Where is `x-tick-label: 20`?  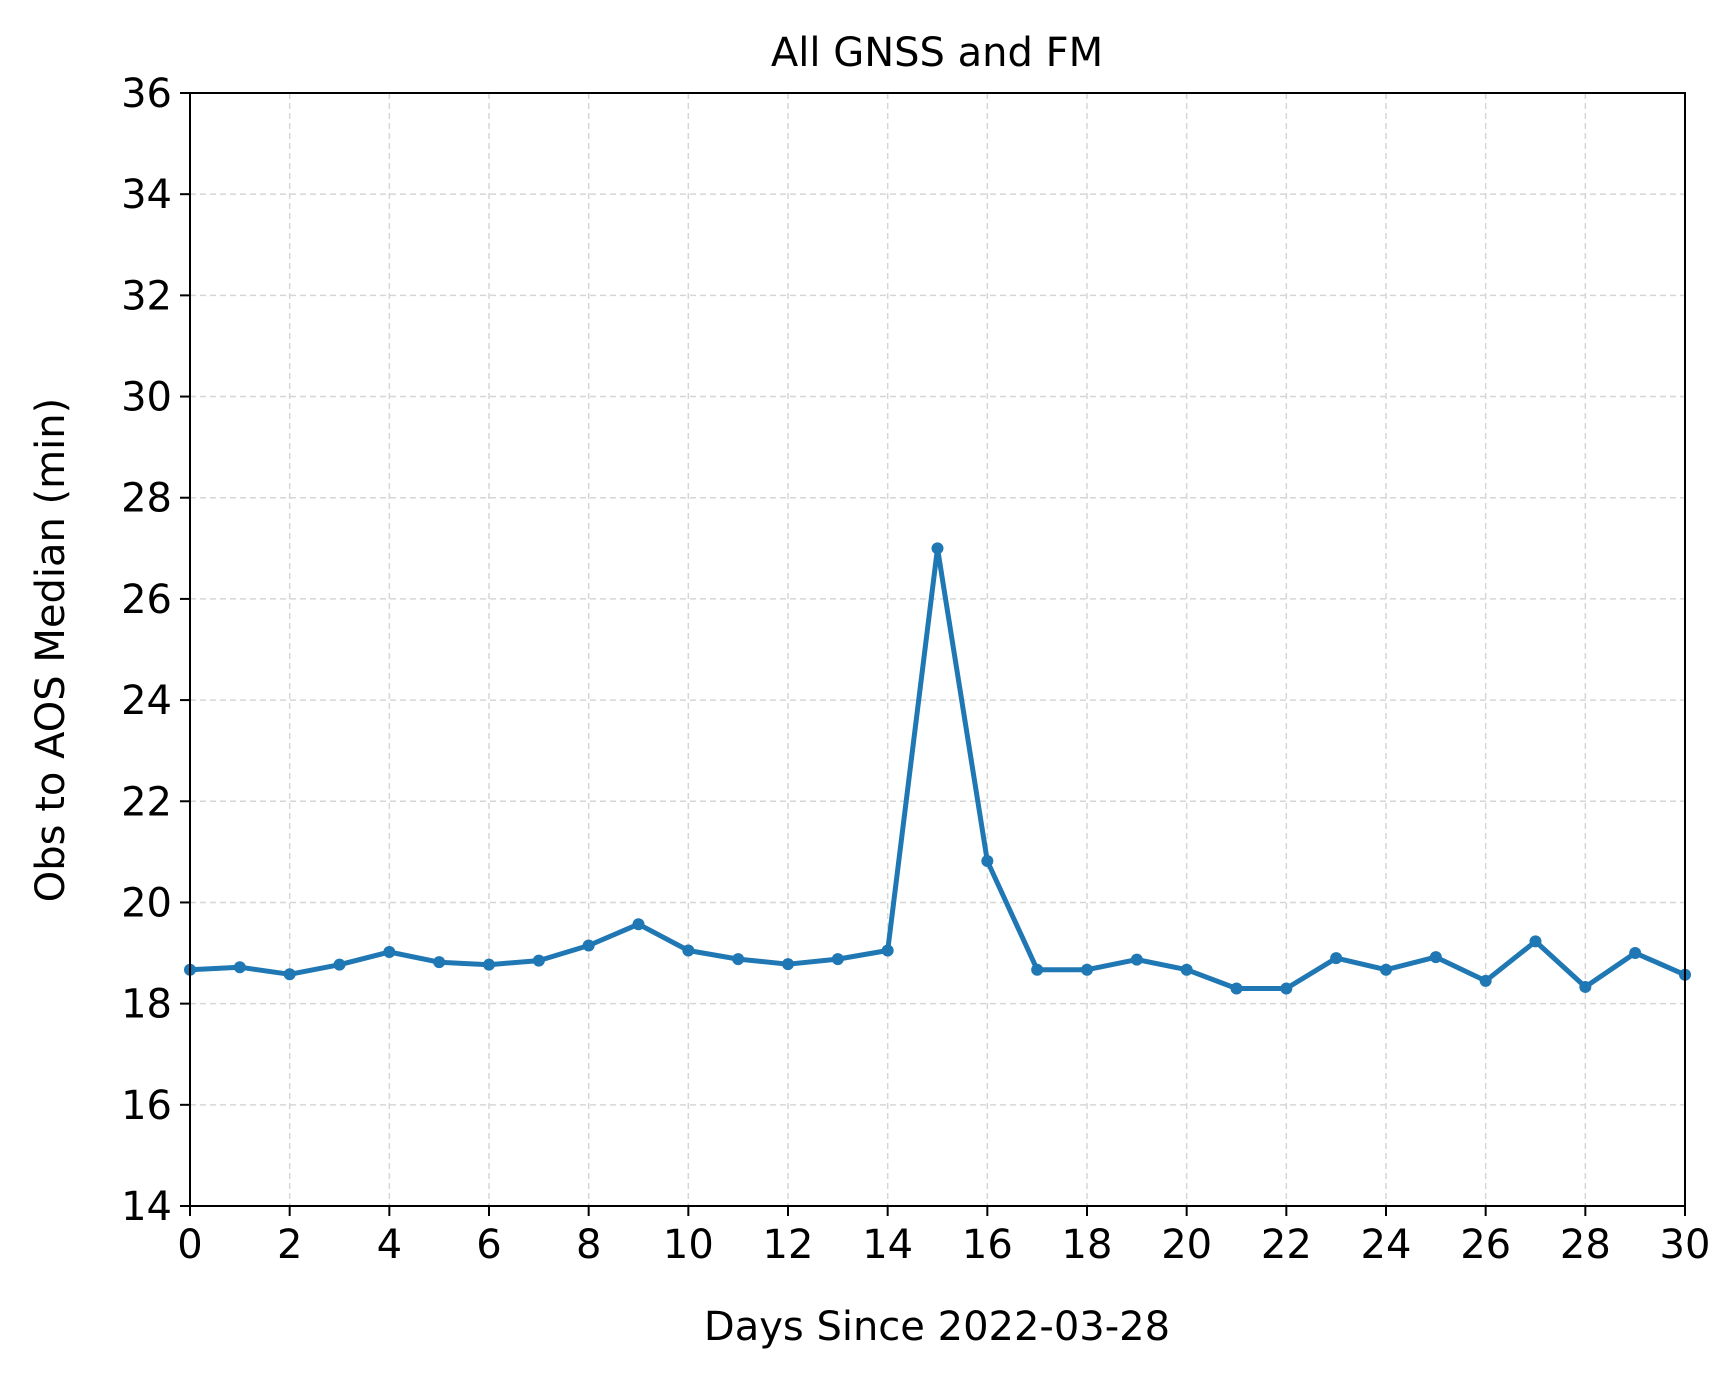
x-tick-label: 20 is located at coordinates (1186, 1245).